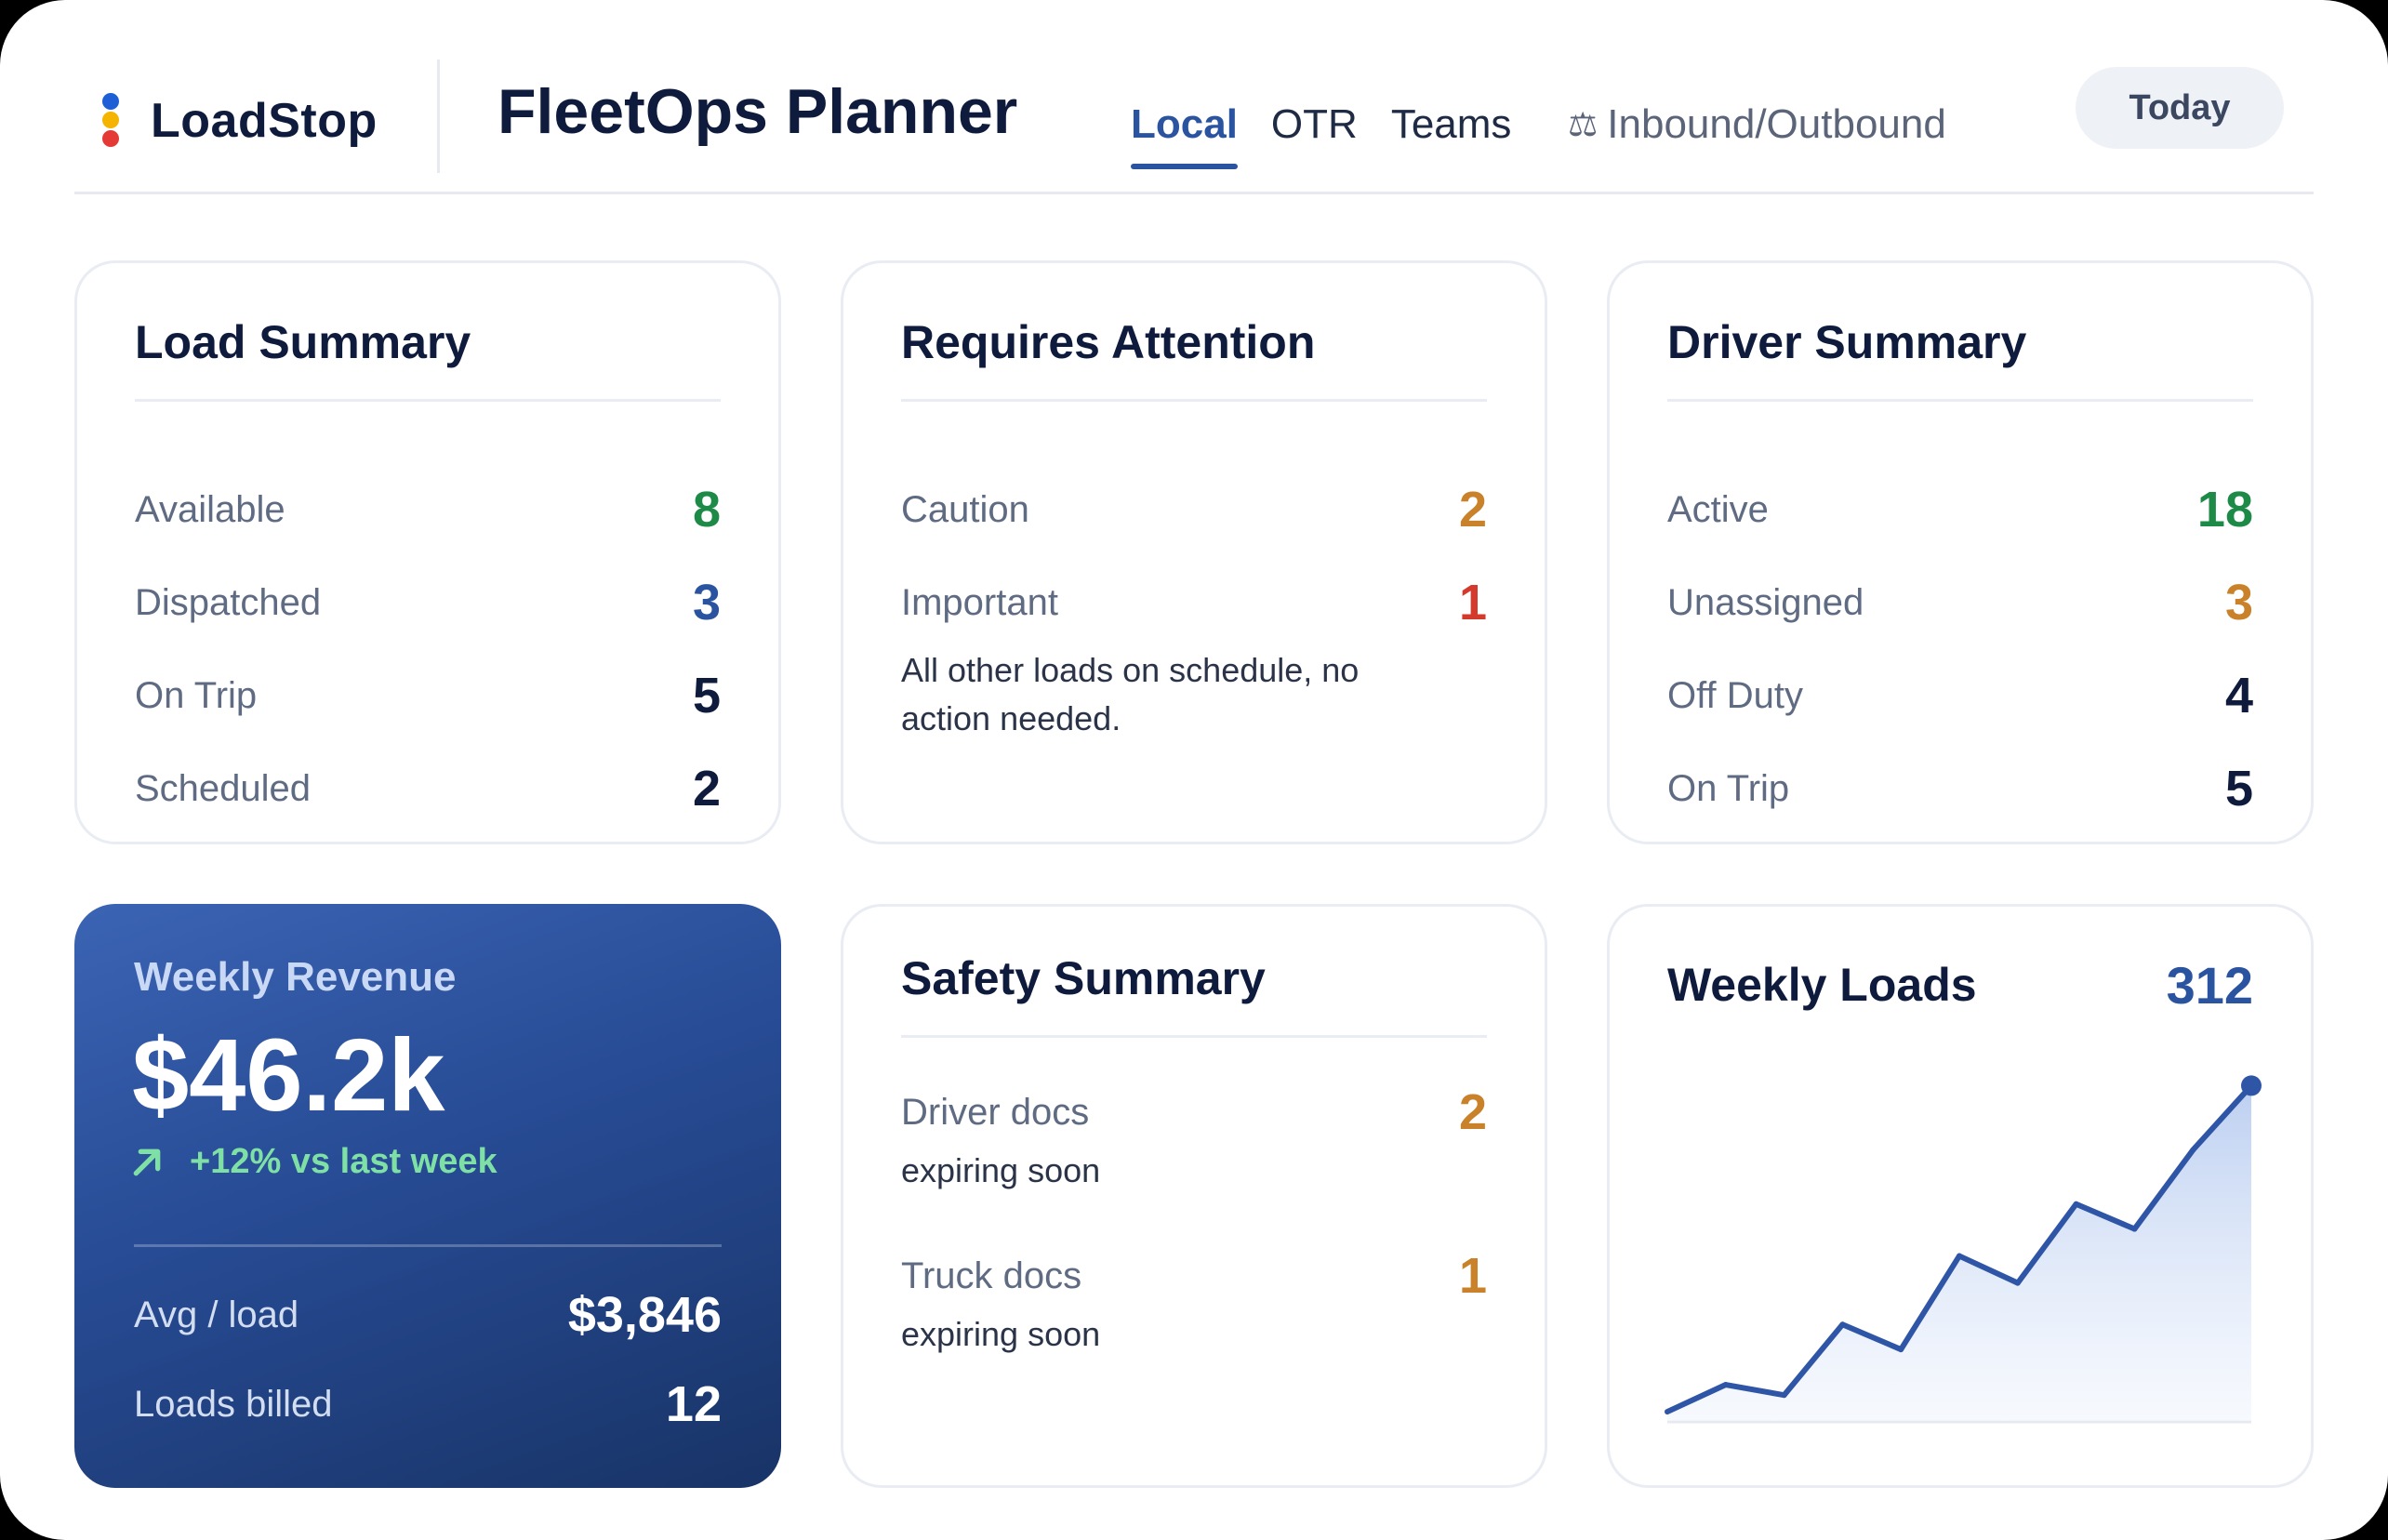 This screenshot has height=1540, width=2388. I want to click on tab-otr: OTR, so click(1314, 124).